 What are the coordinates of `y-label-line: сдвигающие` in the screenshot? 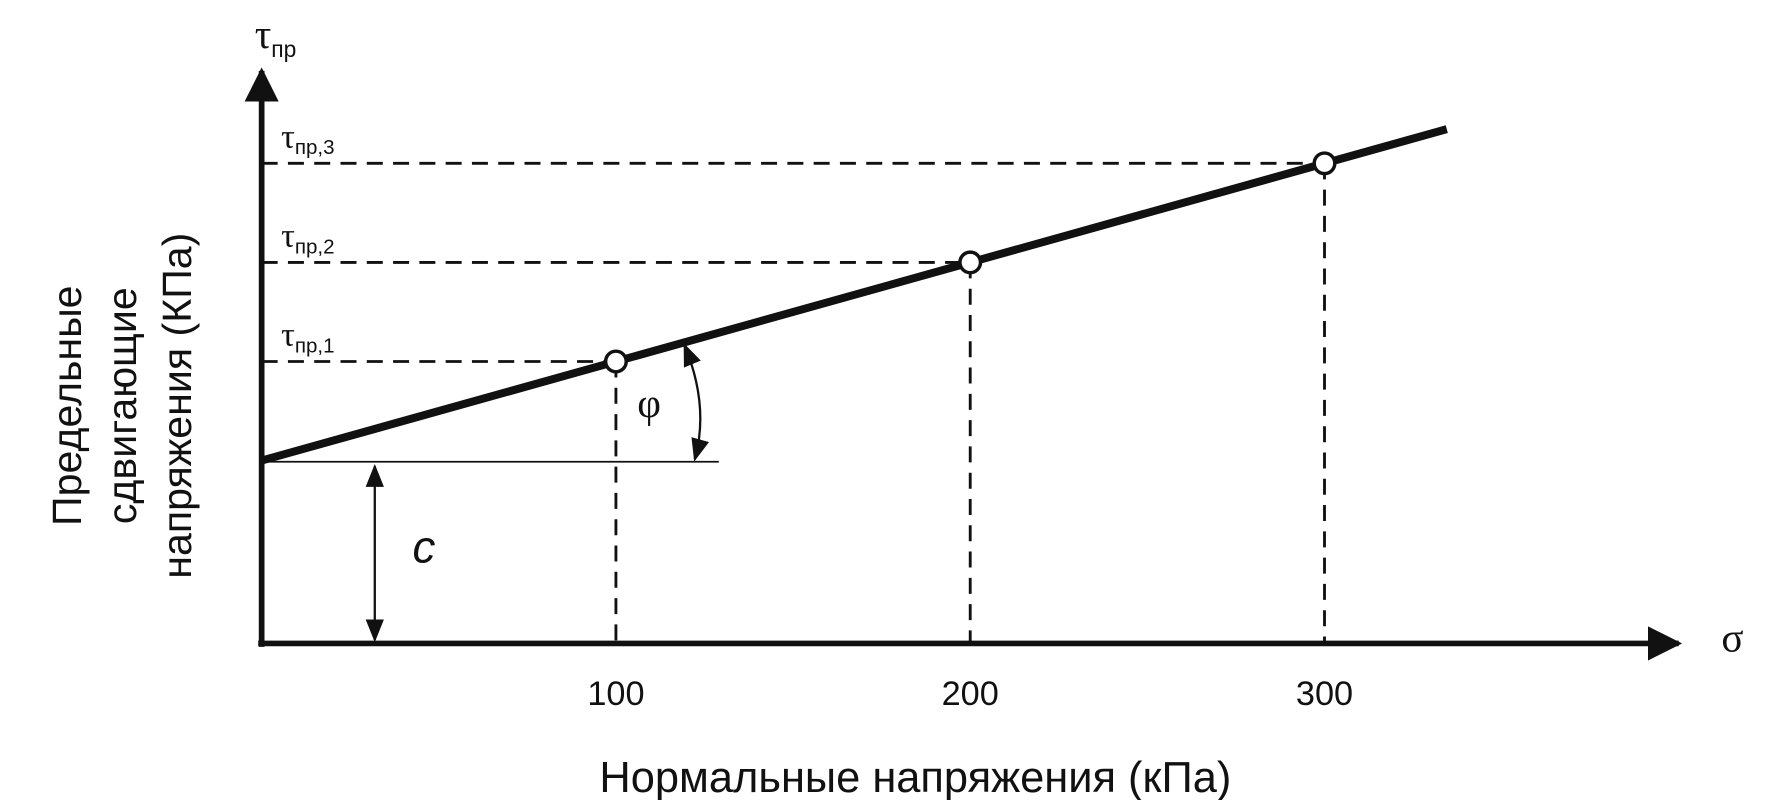 It's located at (122, 405).